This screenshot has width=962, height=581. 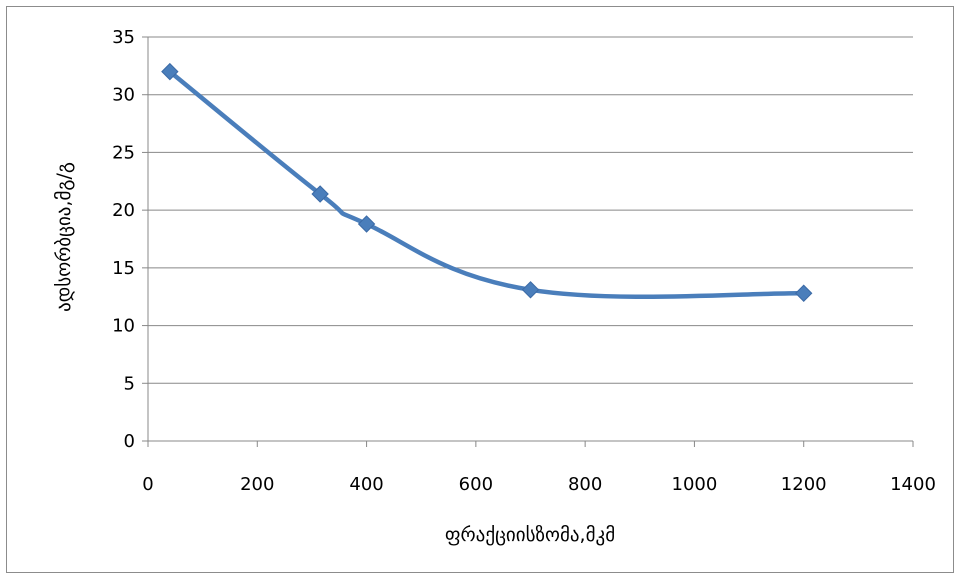 What do you see at coordinates (123, 95) in the screenshot?
I see `y-tick-label-30: 30` at bounding box center [123, 95].